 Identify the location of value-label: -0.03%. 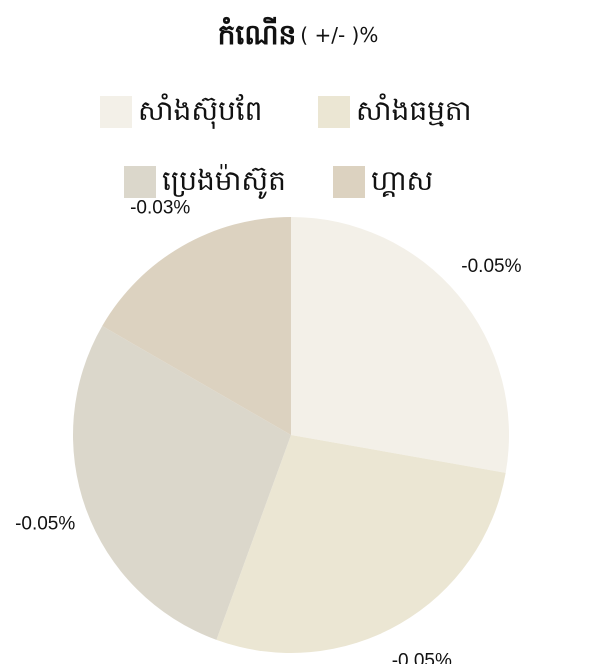
(160, 207).